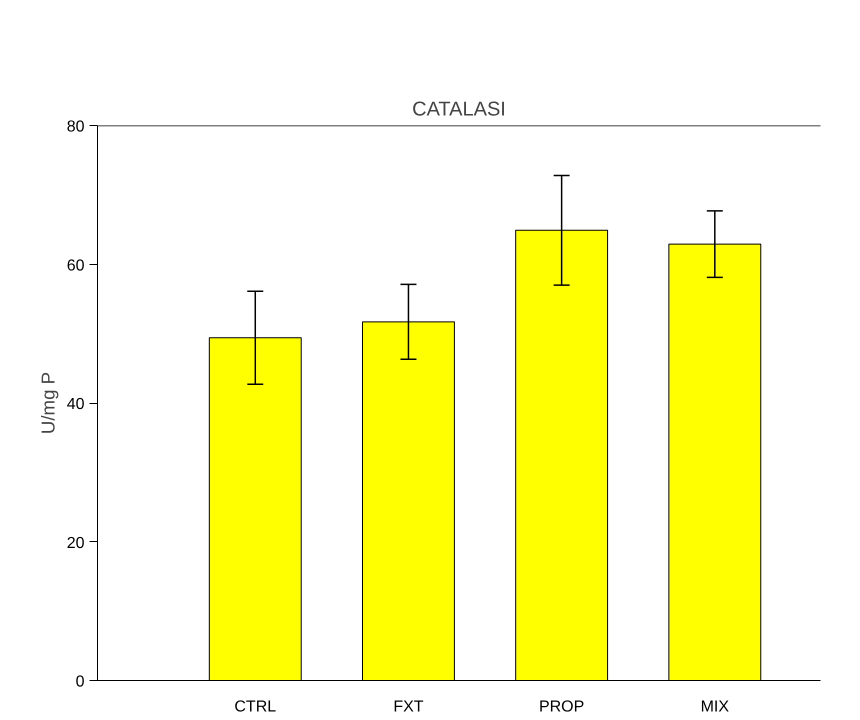 The image size is (860, 720). Describe the element at coordinates (561, 707) in the screenshot. I see `x-tick-label: PROP` at that location.